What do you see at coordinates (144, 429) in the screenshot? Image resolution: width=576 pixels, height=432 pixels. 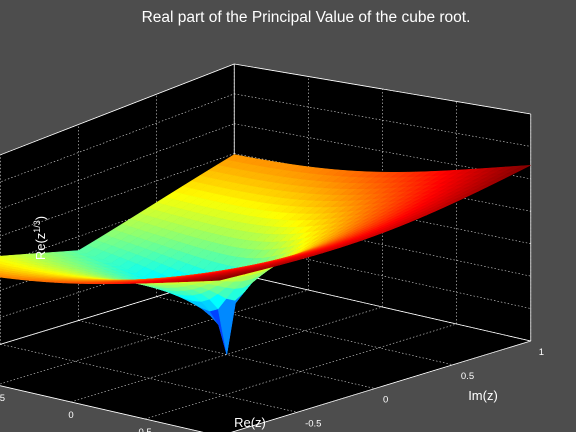 I see `x-tick-label: 0.5` at bounding box center [144, 429].